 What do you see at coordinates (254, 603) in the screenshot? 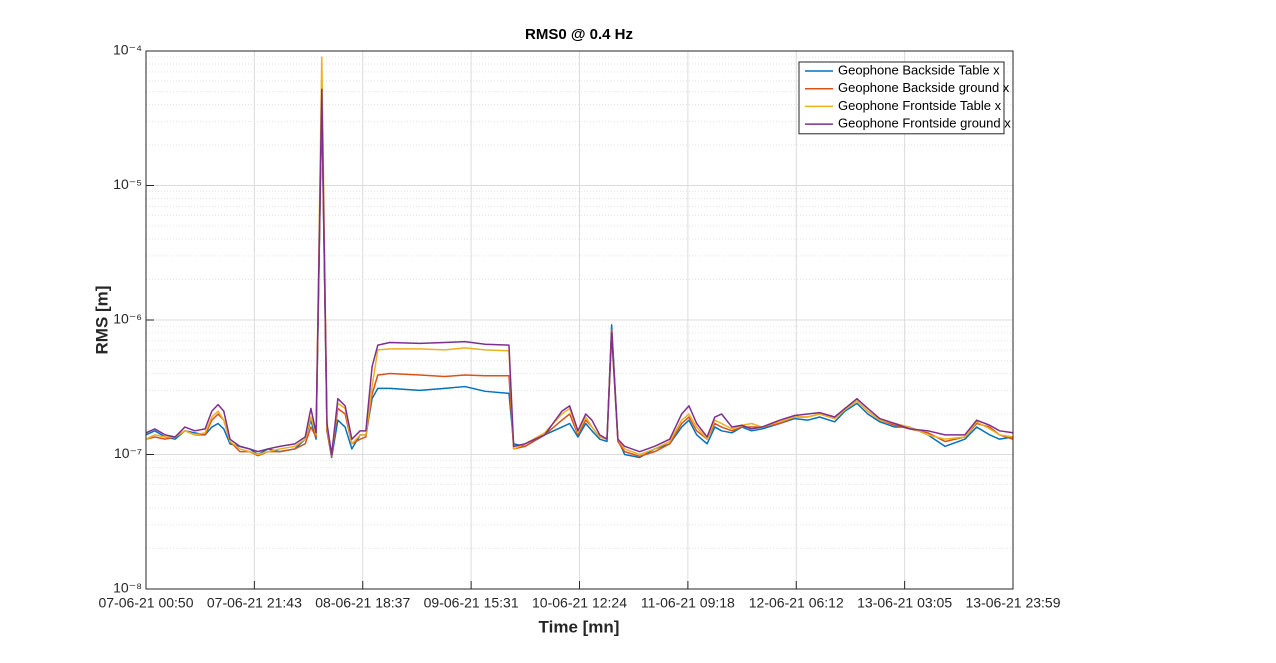
I see `x-tick-label: 07-06-21 21:43` at bounding box center [254, 603].